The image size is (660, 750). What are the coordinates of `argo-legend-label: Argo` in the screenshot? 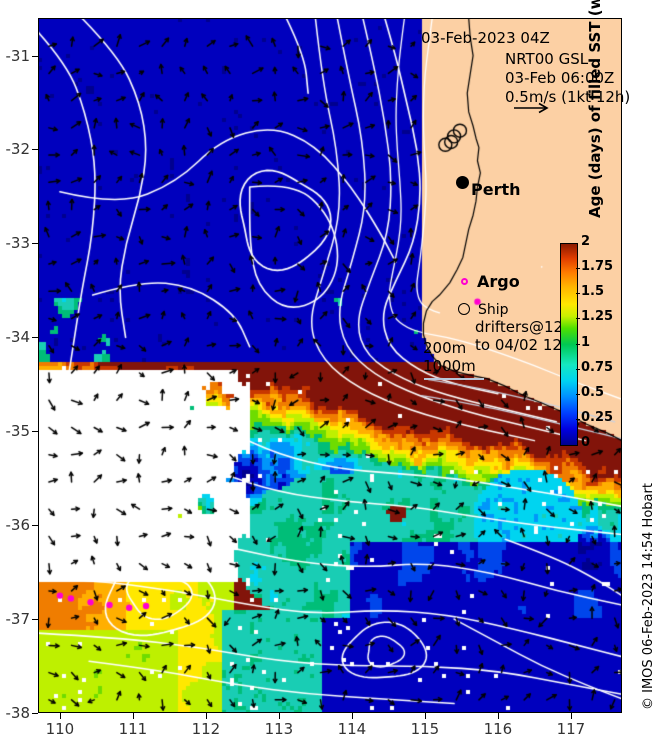 It's located at (498, 281).